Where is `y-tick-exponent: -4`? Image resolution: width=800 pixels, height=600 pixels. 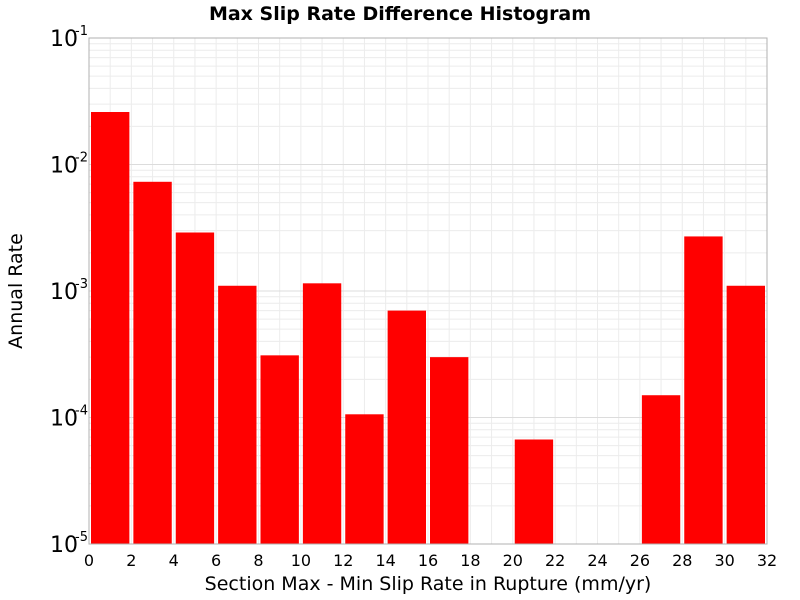
y-tick-exponent: -4 is located at coordinates (81, 411).